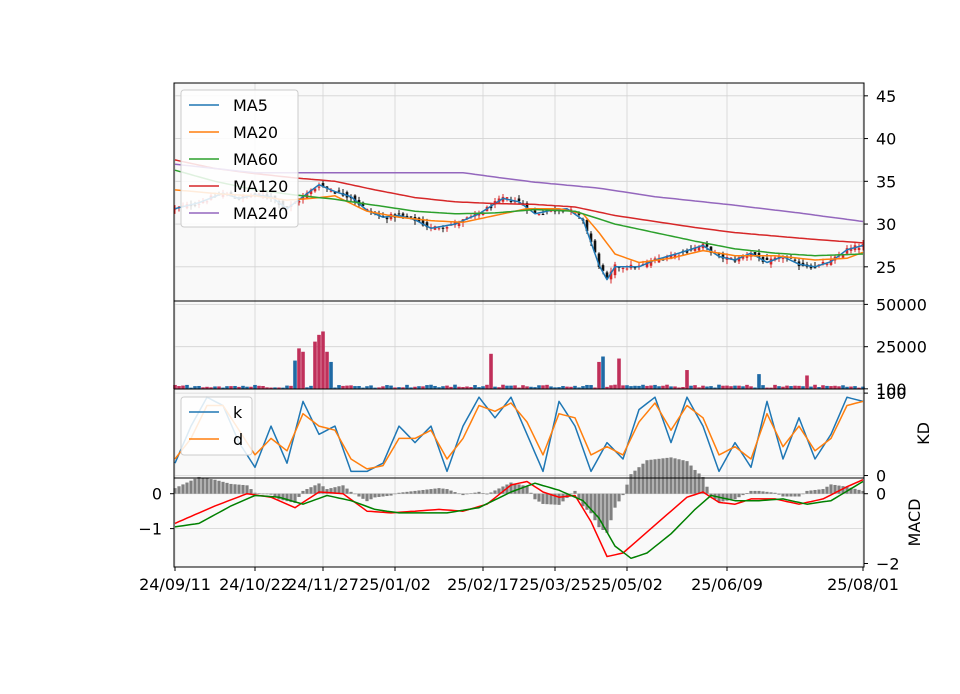 The width and height of the screenshot is (960, 694). I want to click on macd-frame, so click(519, 522).